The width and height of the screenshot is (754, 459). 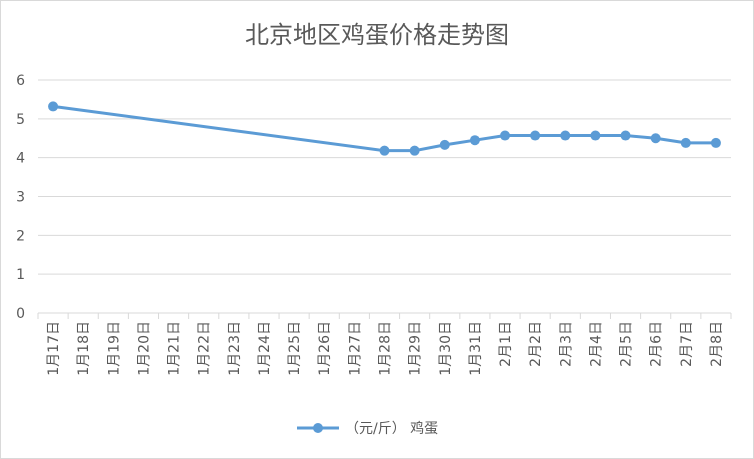 What do you see at coordinates (536, 344) in the screenshot?
I see `x-tick-label: 2月2日` at bounding box center [536, 344].